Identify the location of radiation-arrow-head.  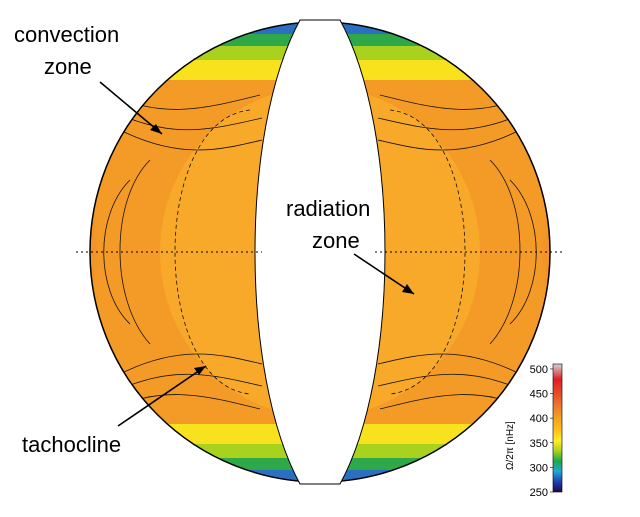
(408, 289).